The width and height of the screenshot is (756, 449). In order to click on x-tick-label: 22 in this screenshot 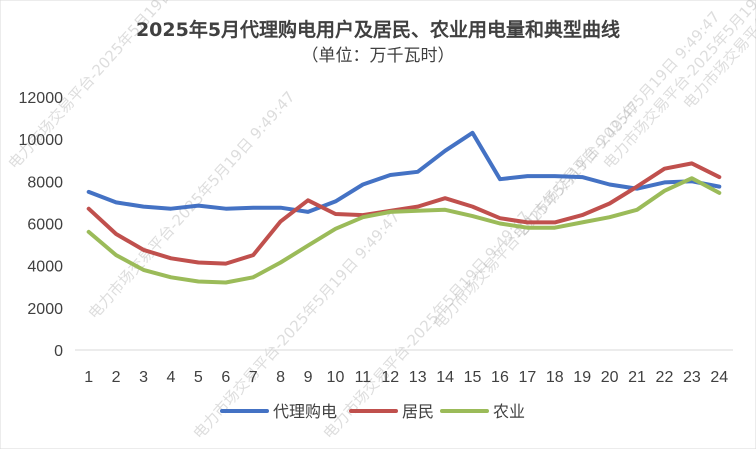, I will do `click(665, 377)`.